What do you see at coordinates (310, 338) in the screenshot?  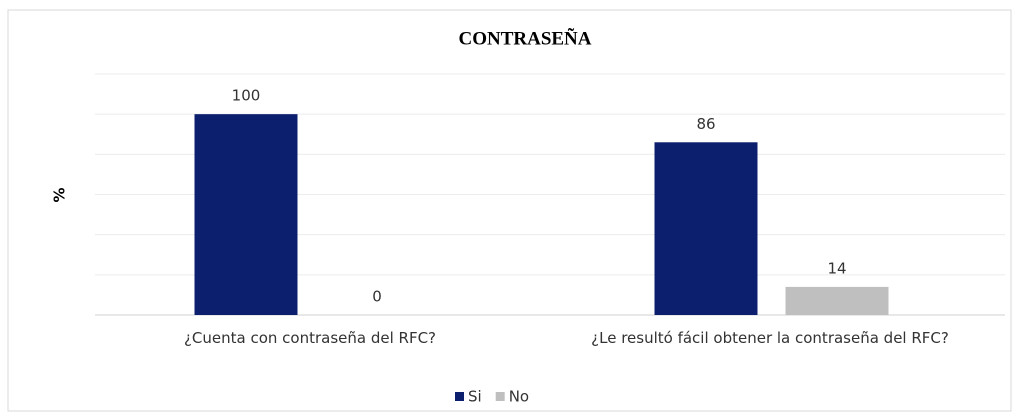 I see `x-tick-label: ¿Cuenta con contraseña del RFC?` at bounding box center [310, 338].